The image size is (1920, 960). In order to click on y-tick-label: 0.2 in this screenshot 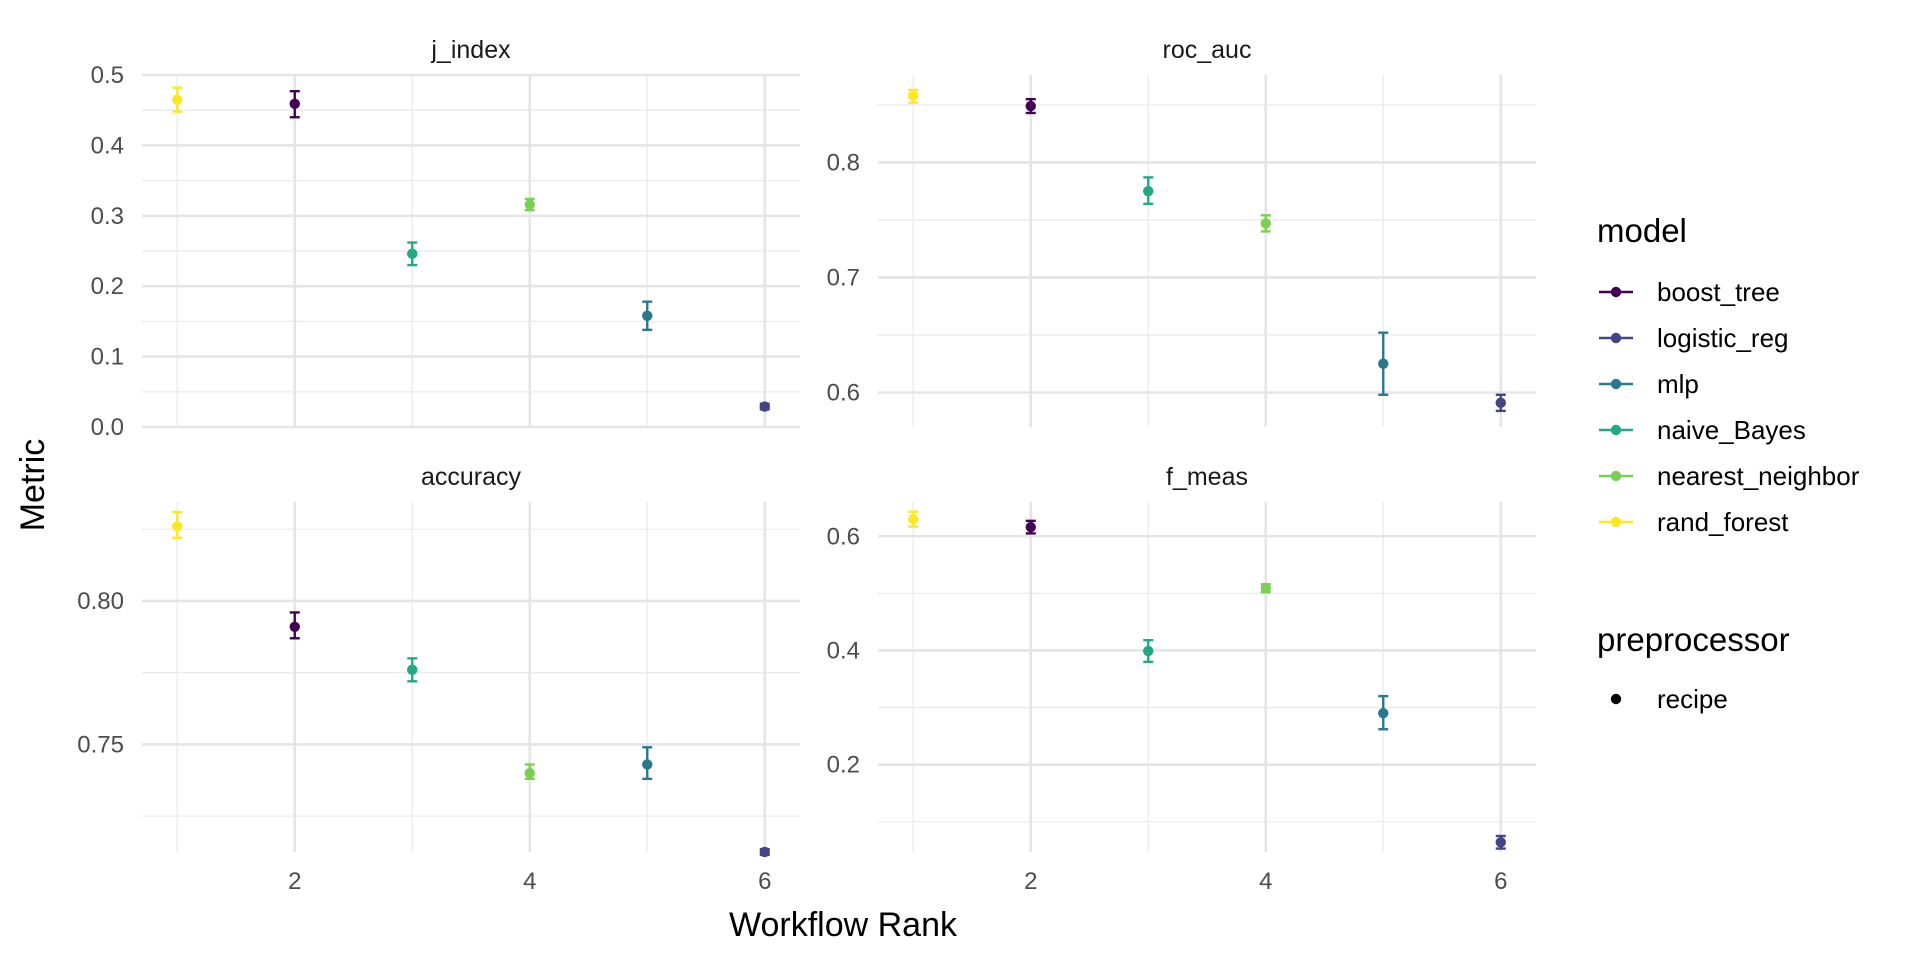, I will do `click(107, 286)`.